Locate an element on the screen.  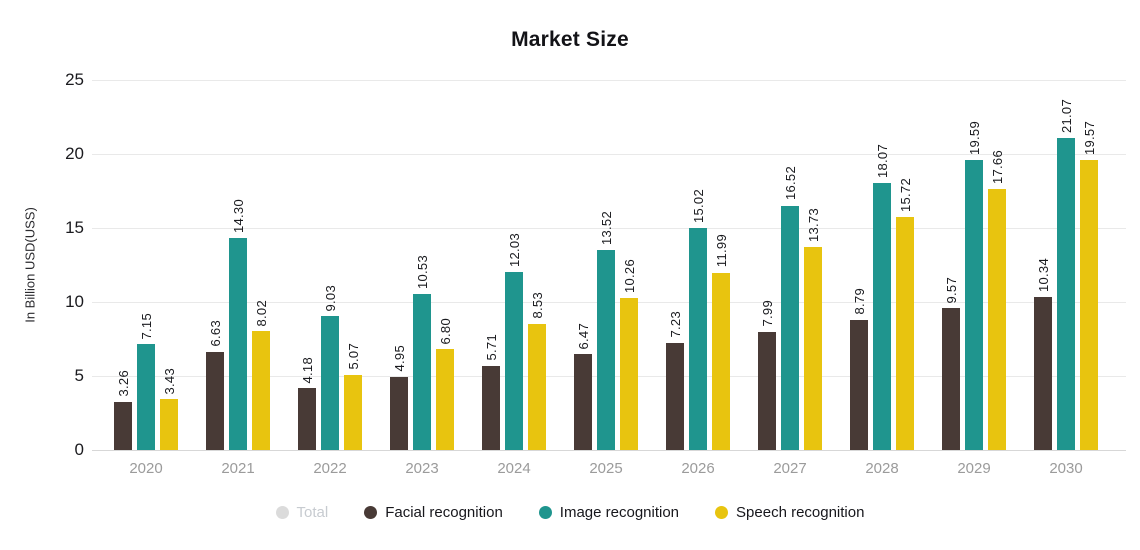
y-axis-ticks: 25 20 15 10 5 0 is located at coordinates (42, 264).